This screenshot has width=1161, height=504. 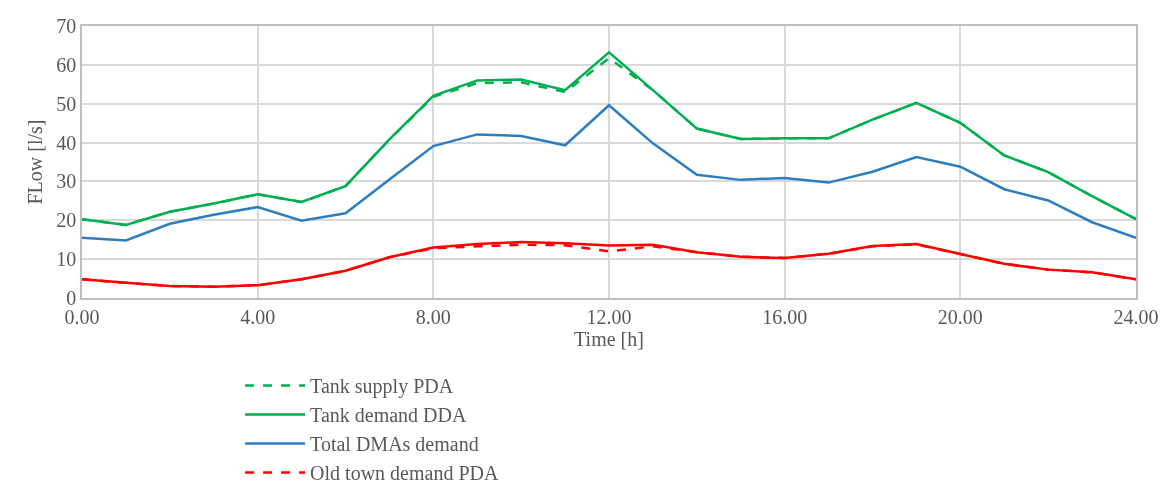 What do you see at coordinates (785, 316) in the screenshot?
I see `x-tick-label: 16.00` at bounding box center [785, 316].